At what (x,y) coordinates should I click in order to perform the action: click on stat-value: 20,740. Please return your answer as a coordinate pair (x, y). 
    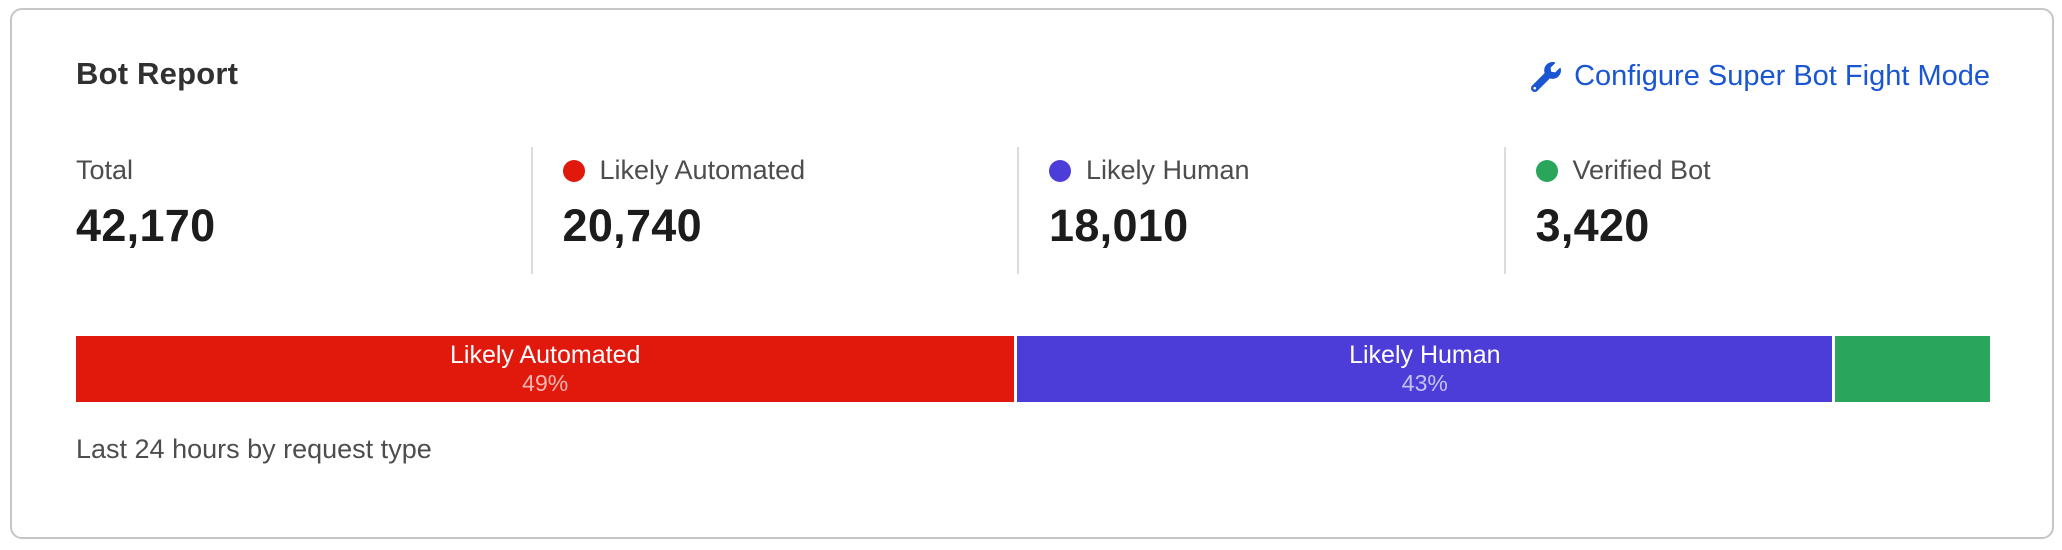
    Looking at the image, I should click on (632, 225).